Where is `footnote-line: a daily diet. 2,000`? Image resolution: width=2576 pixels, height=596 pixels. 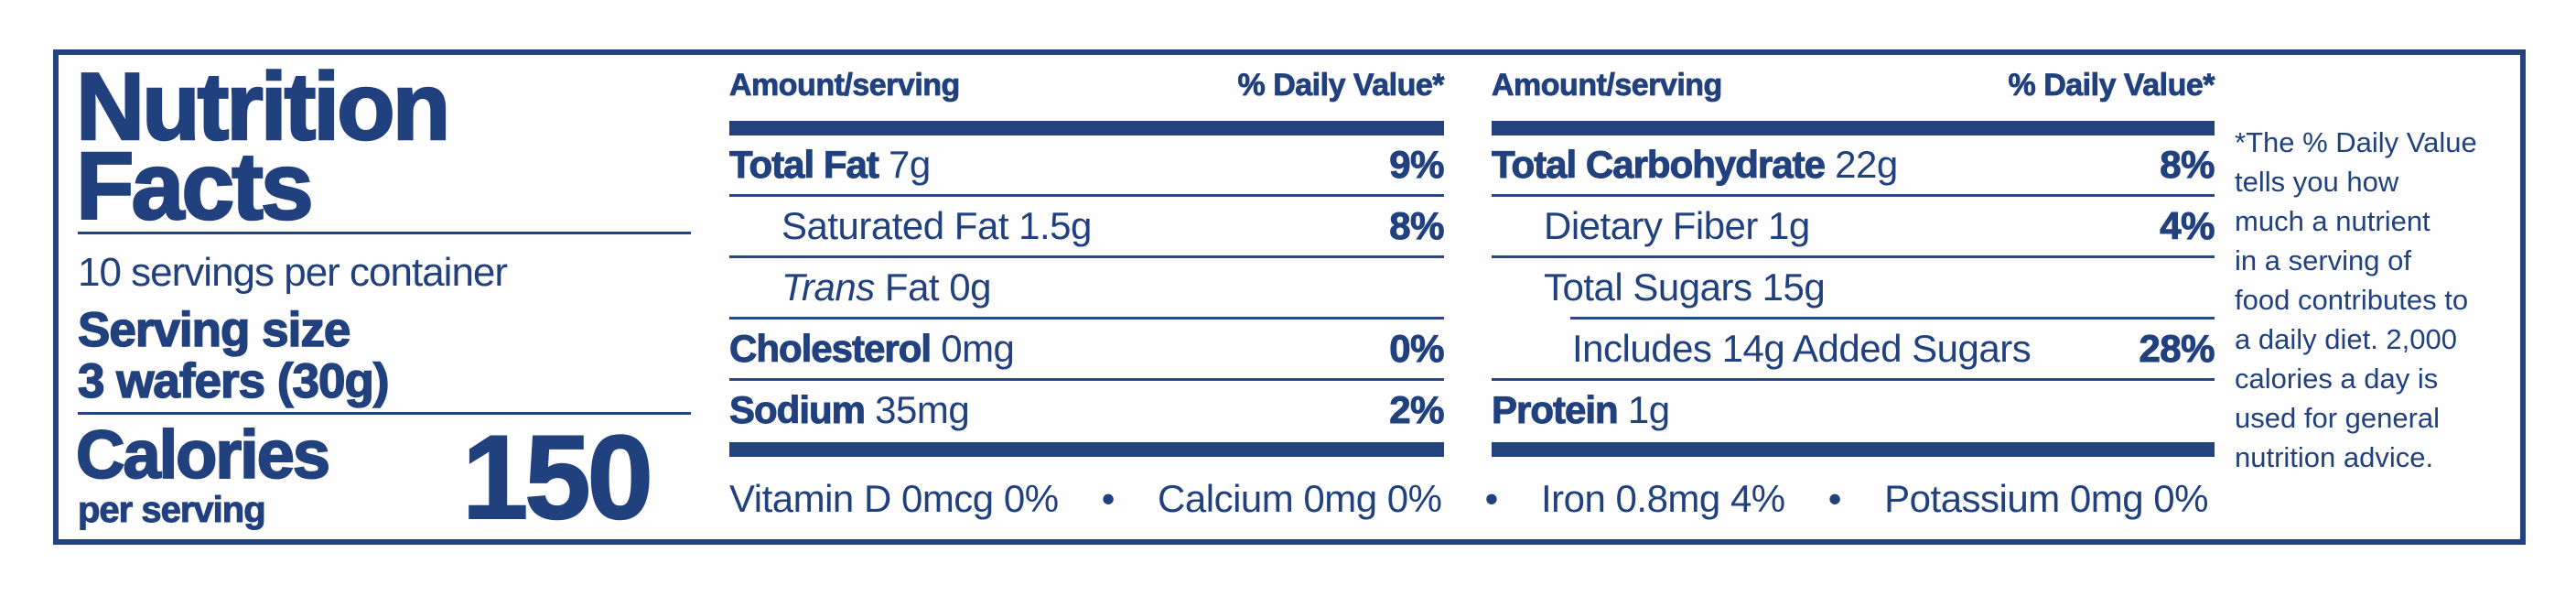 footnote-line: a daily diet. 2,000 is located at coordinates (2346, 339).